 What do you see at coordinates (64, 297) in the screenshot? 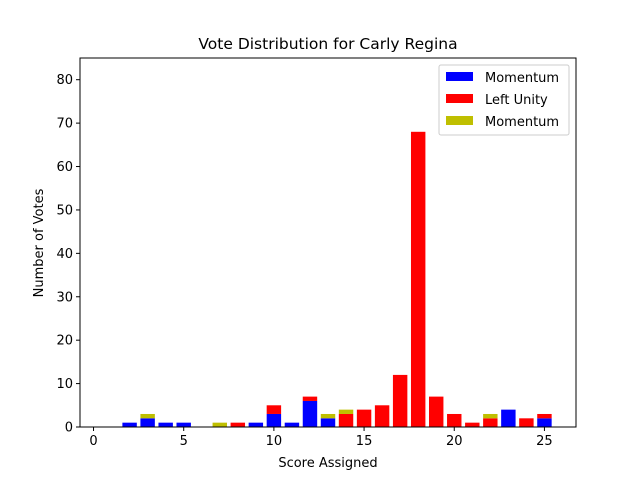
I see `y-tick-label-30: 30` at bounding box center [64, 297].